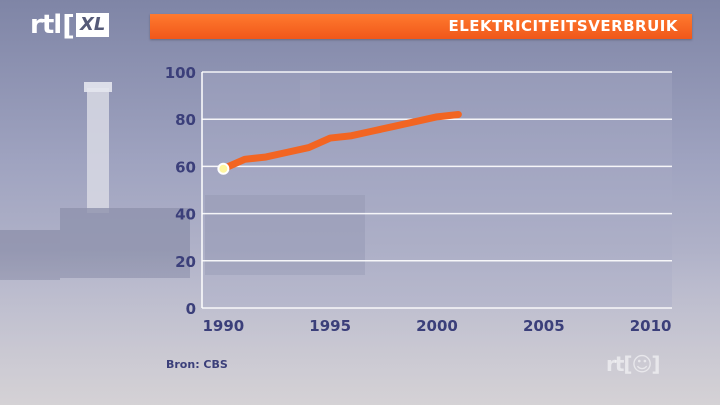  What do you see at coordinates (651, 326) in the screenshot?
I see `x-tick-label-4: 2010` at bounding box center [651, 326].